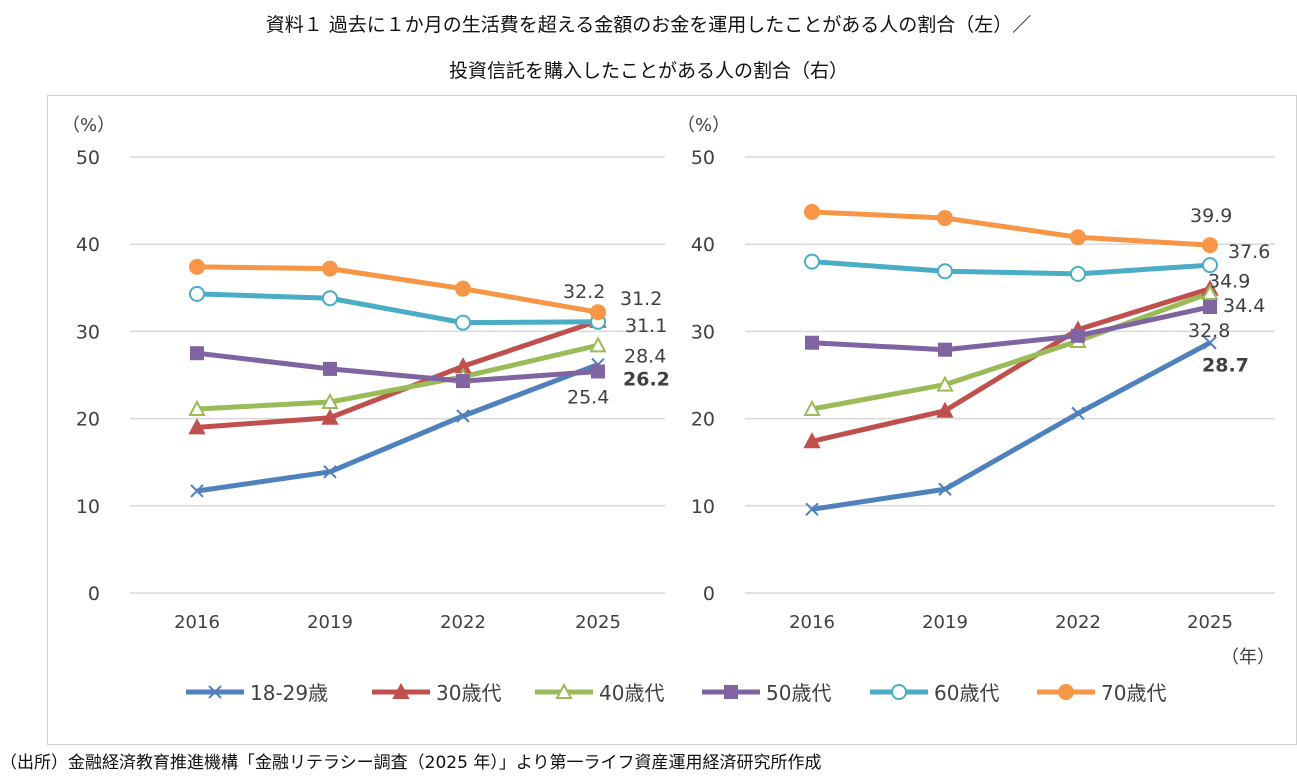 The height and width of the screenshot is (777, 1297). What do you see at coordinates (966, 693) in the screenshot?
I see `legend-label: 60歳代` at bounding box center [966, 693].